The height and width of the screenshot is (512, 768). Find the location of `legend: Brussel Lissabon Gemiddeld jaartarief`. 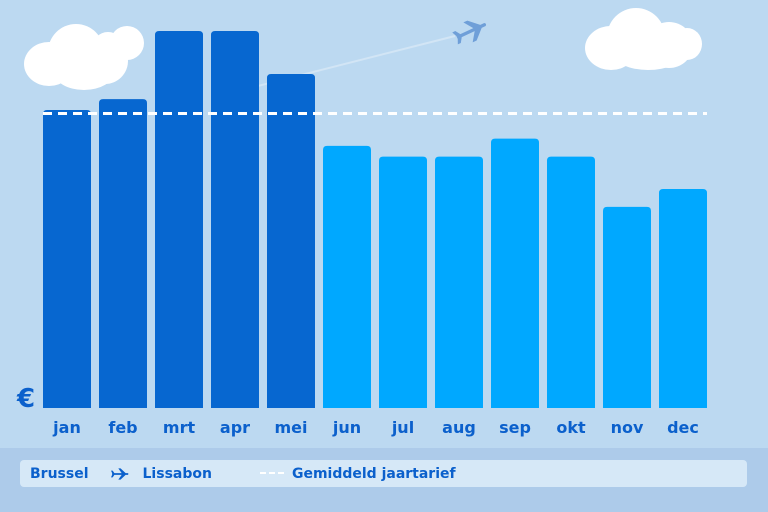

legend: Brussel Lissabon Gemiddeld jaartarief is located at coordinates (383, 473).